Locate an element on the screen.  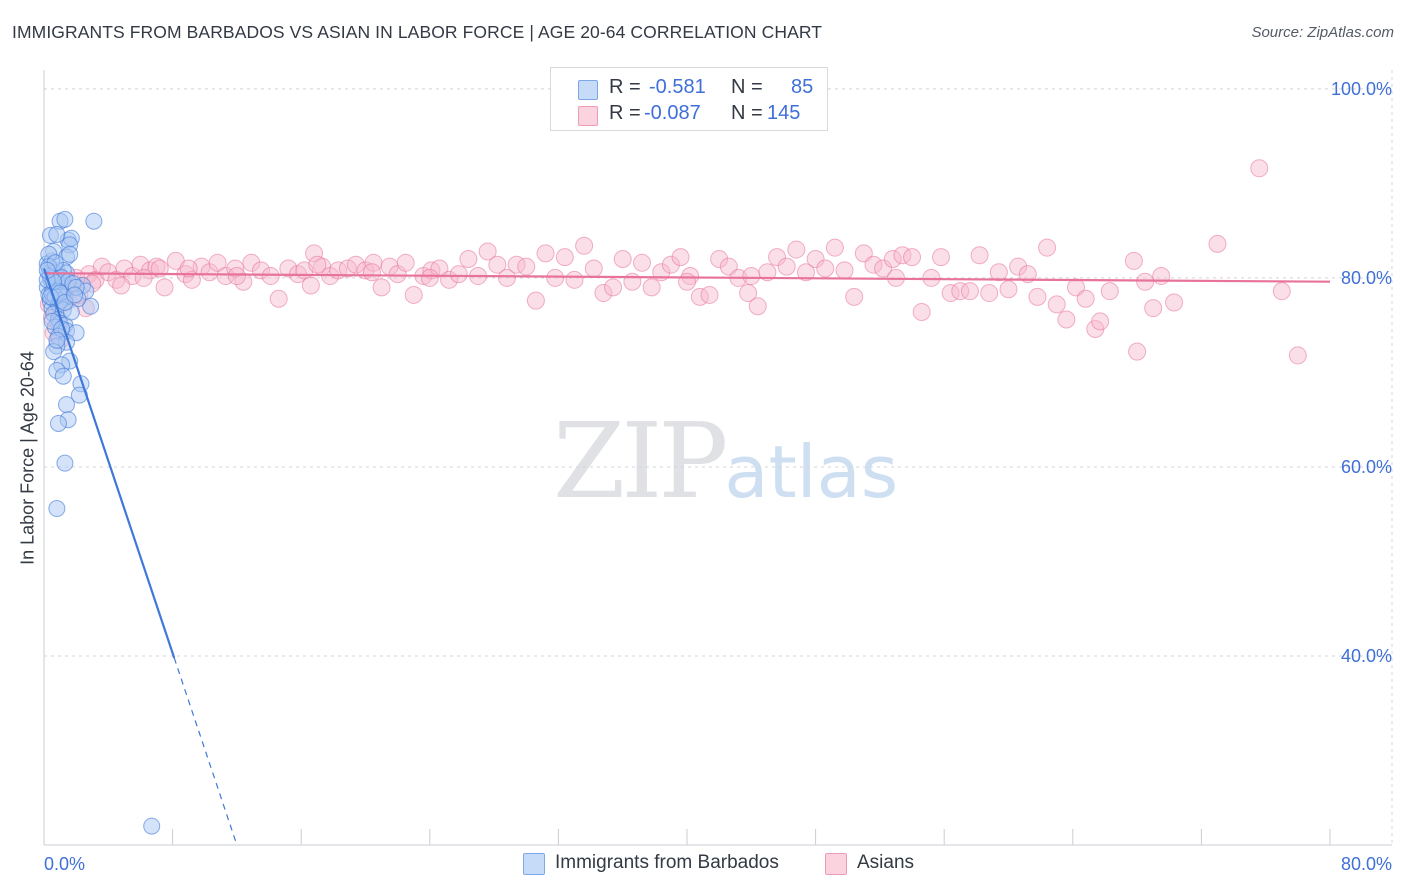
watermark-atlas: atlas is located at coordinates (811, 472).